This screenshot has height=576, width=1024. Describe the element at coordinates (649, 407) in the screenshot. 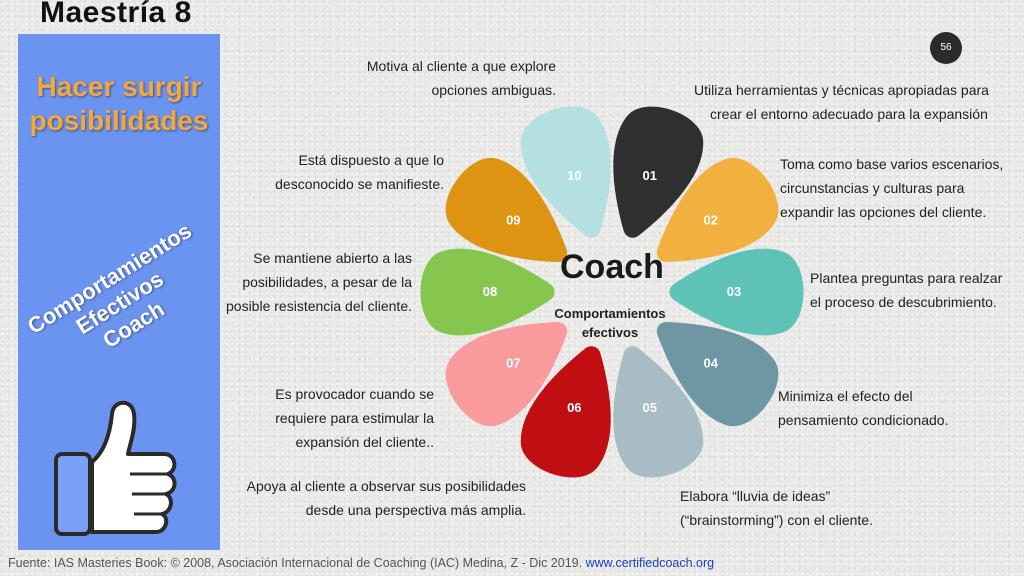

I see `petal-label-05: 05` at that location.